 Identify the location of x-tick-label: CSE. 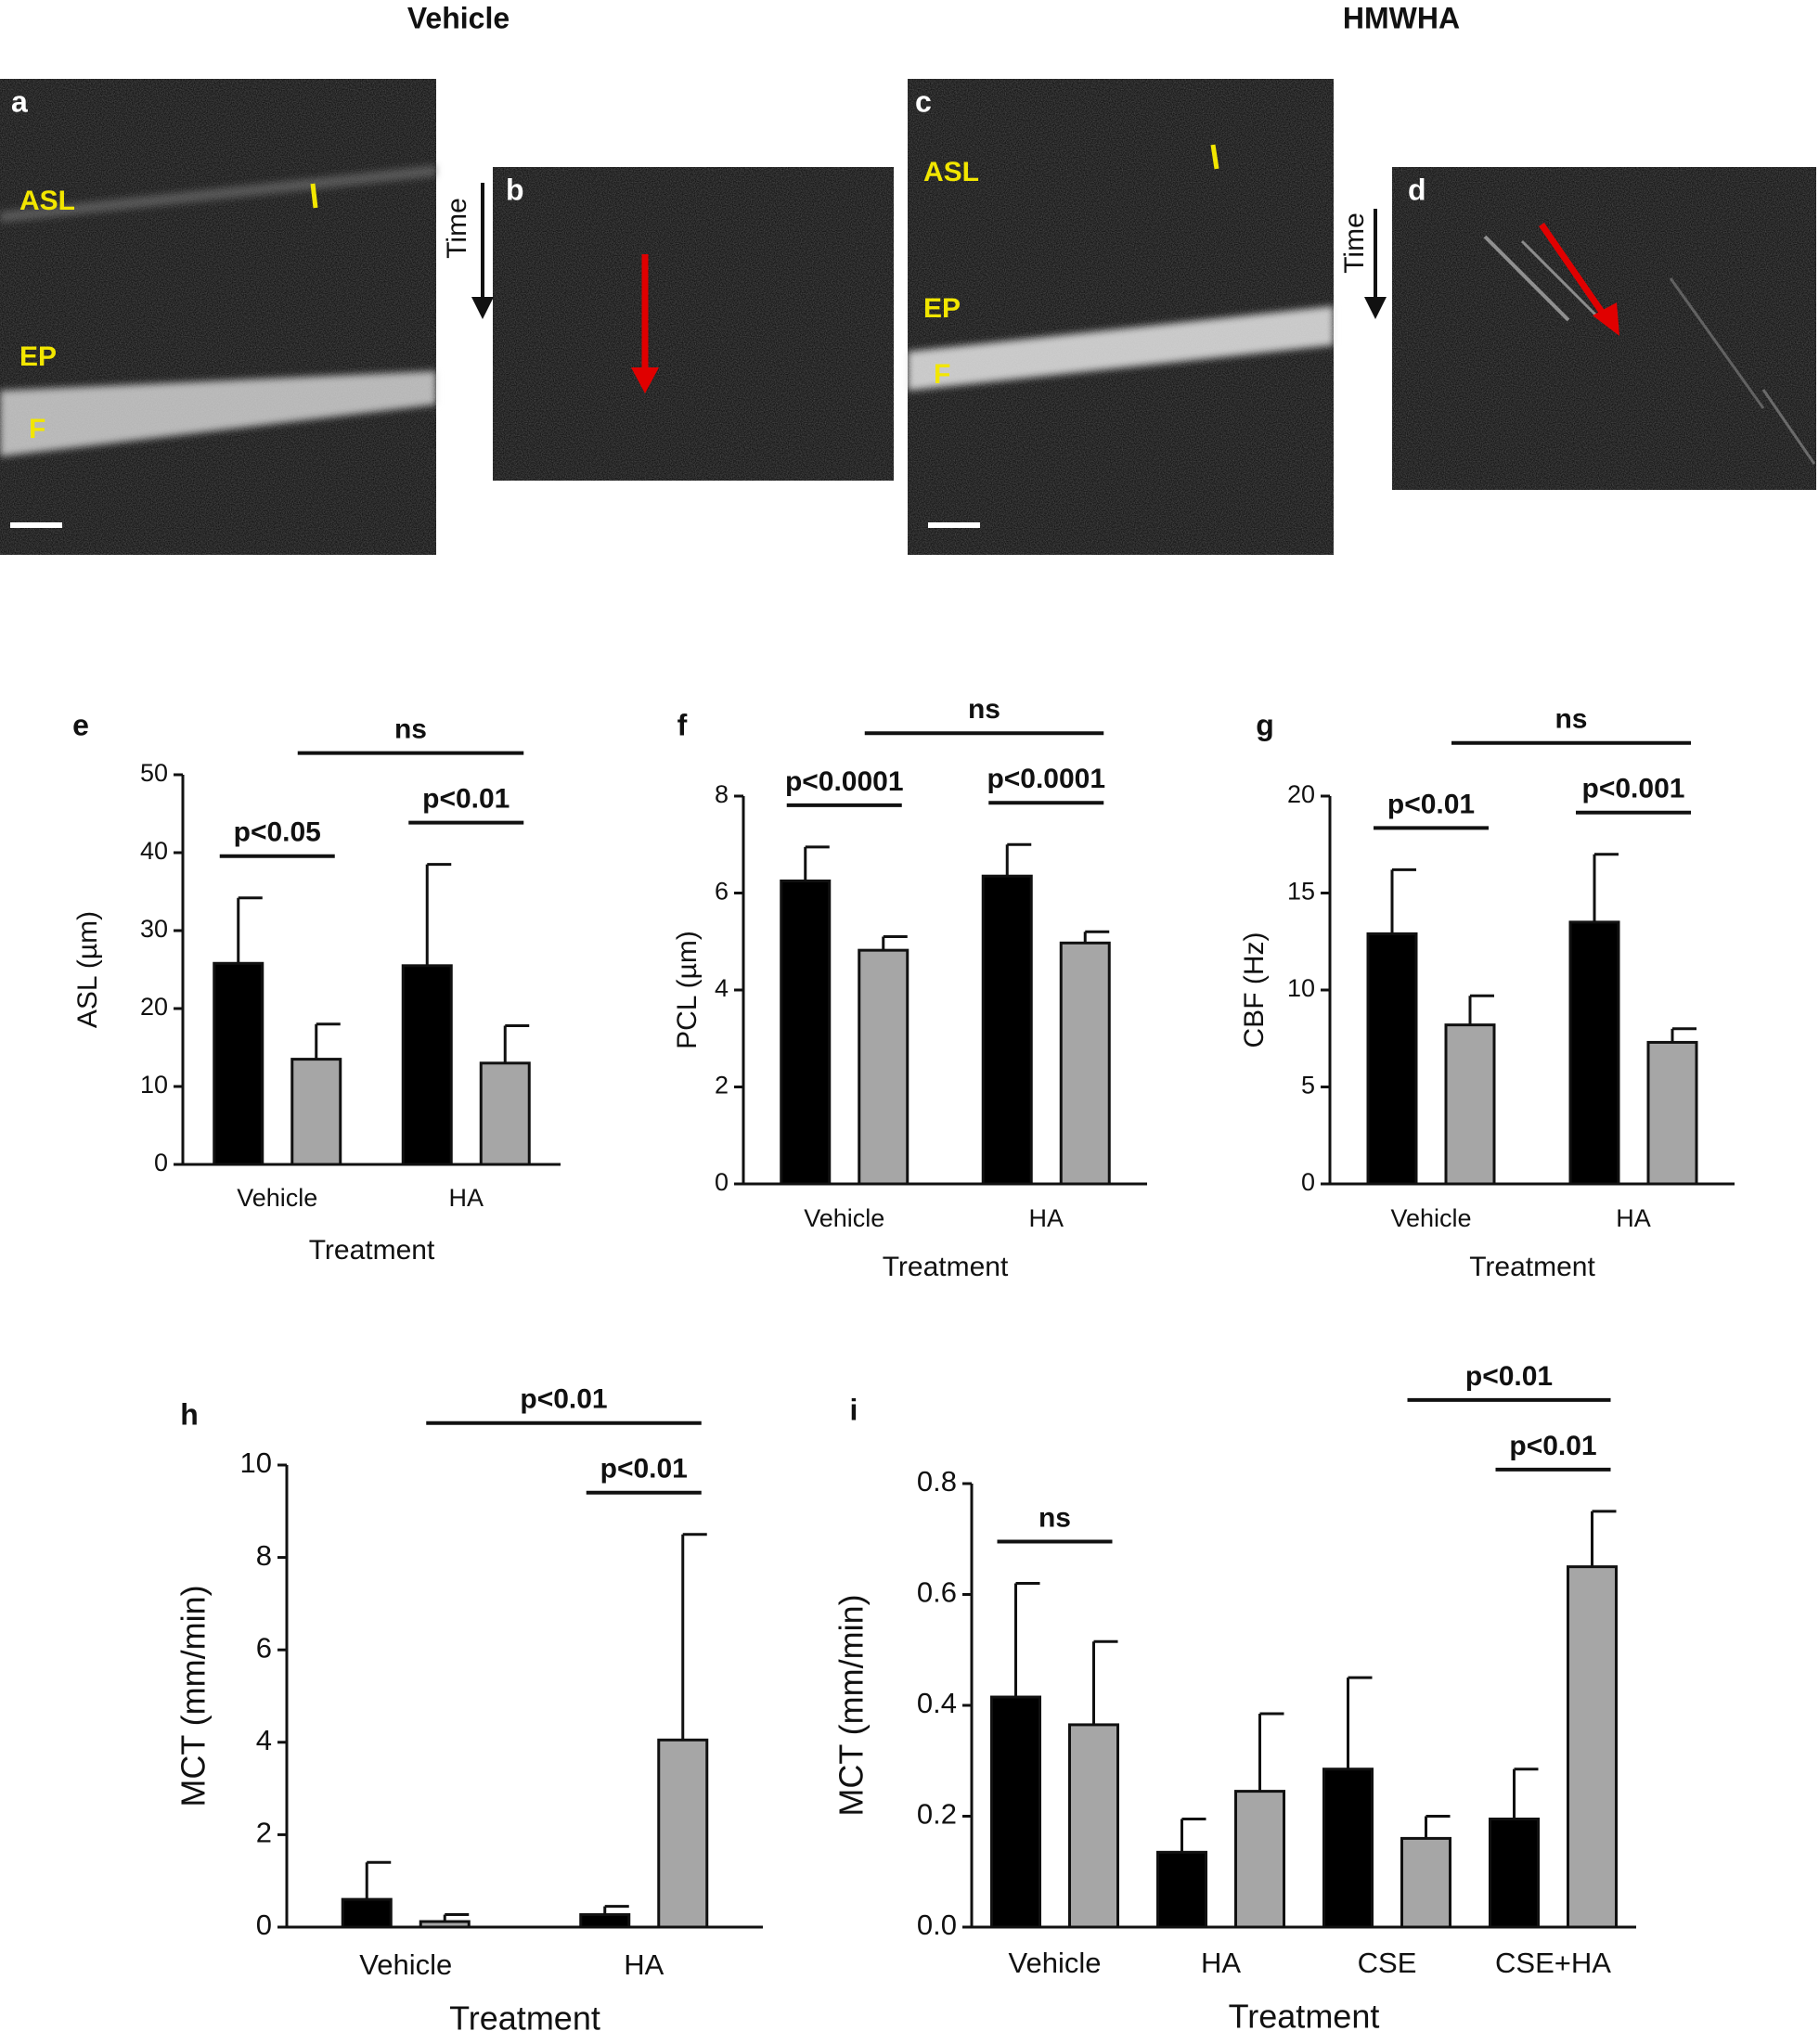
(1387, 1963).